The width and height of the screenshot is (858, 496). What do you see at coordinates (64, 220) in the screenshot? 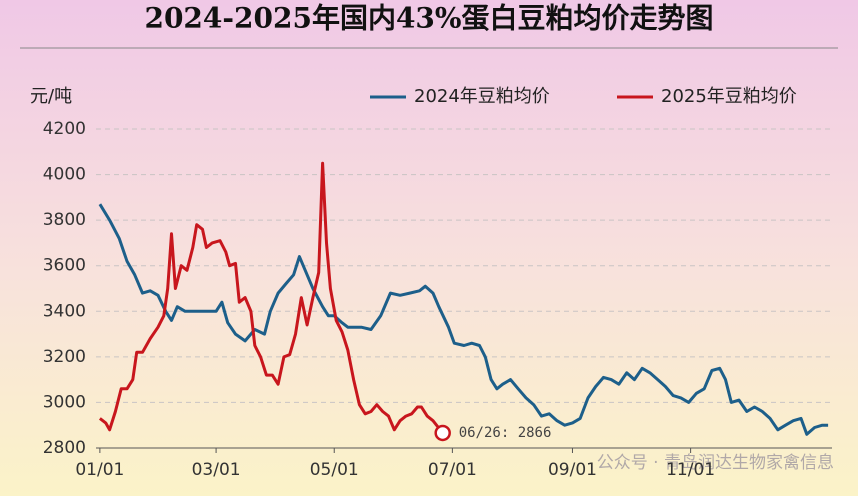
I see `y-tick-label: 3800` at bounding box center [64, 220].